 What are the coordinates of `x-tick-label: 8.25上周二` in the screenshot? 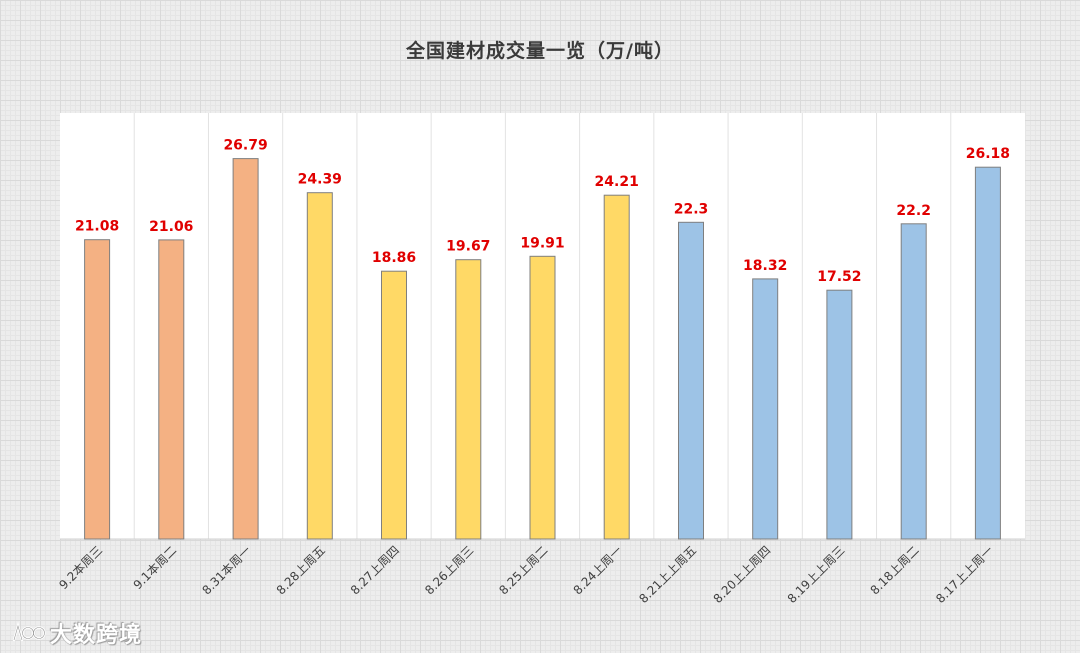 It's located at (523, 570).